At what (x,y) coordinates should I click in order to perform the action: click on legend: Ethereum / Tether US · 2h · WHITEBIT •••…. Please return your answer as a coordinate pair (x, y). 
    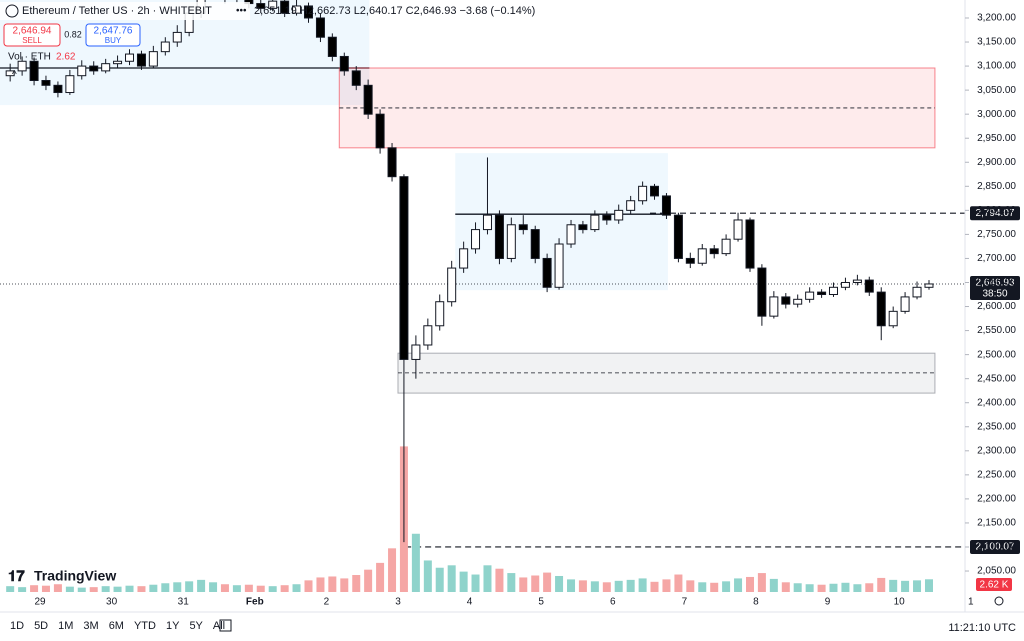
    Looking at the image, I should click on (267, 41).